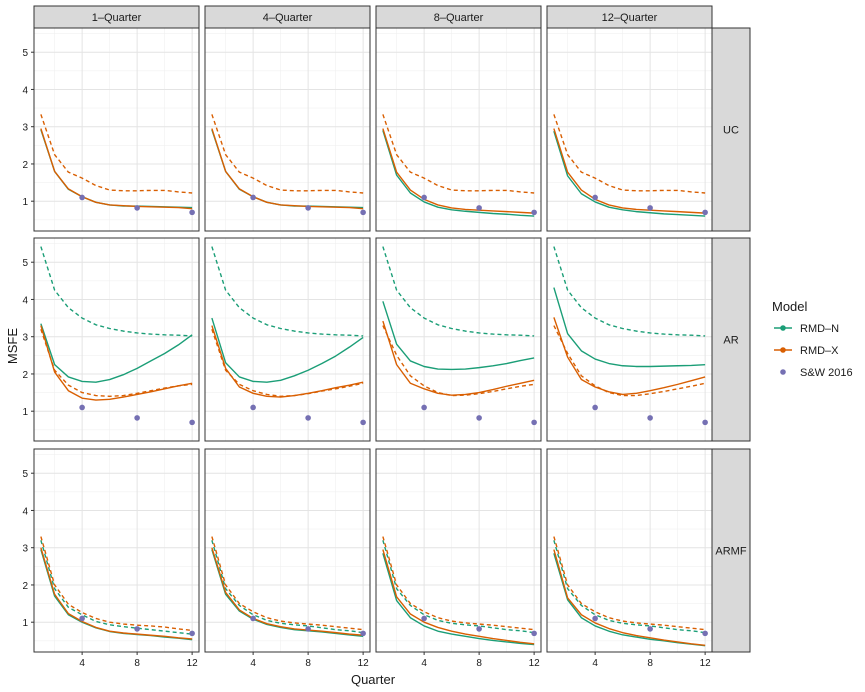 This screenshot has height=692, width=865. I want to click on column-strip-label: 4–Quarter, so click(288, 18).